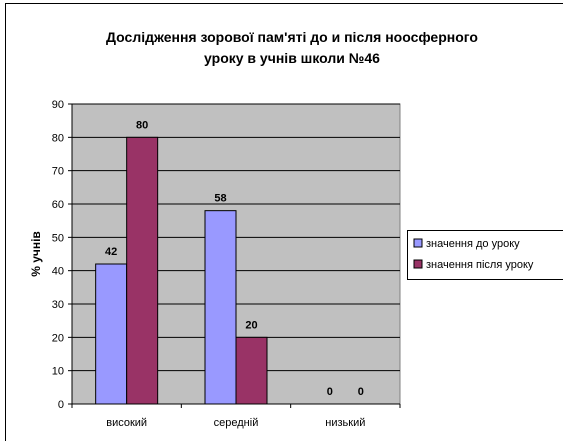  What do you see at coordinates (58, 305) in the screenshot?
I see `y-tick-label: 30` at bounding box center [58, 305].